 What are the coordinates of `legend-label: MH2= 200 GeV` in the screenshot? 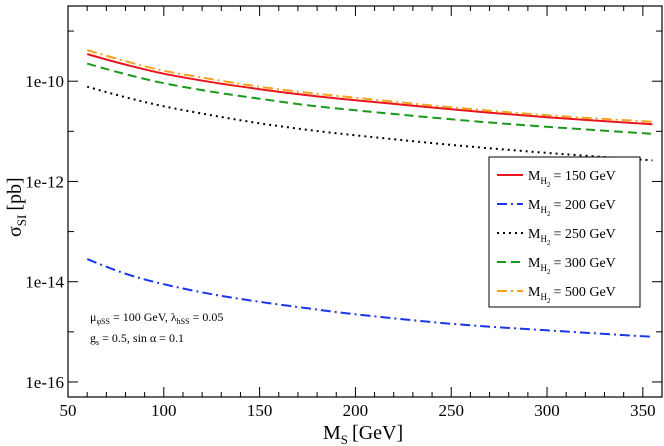 It's located at (572, 208).